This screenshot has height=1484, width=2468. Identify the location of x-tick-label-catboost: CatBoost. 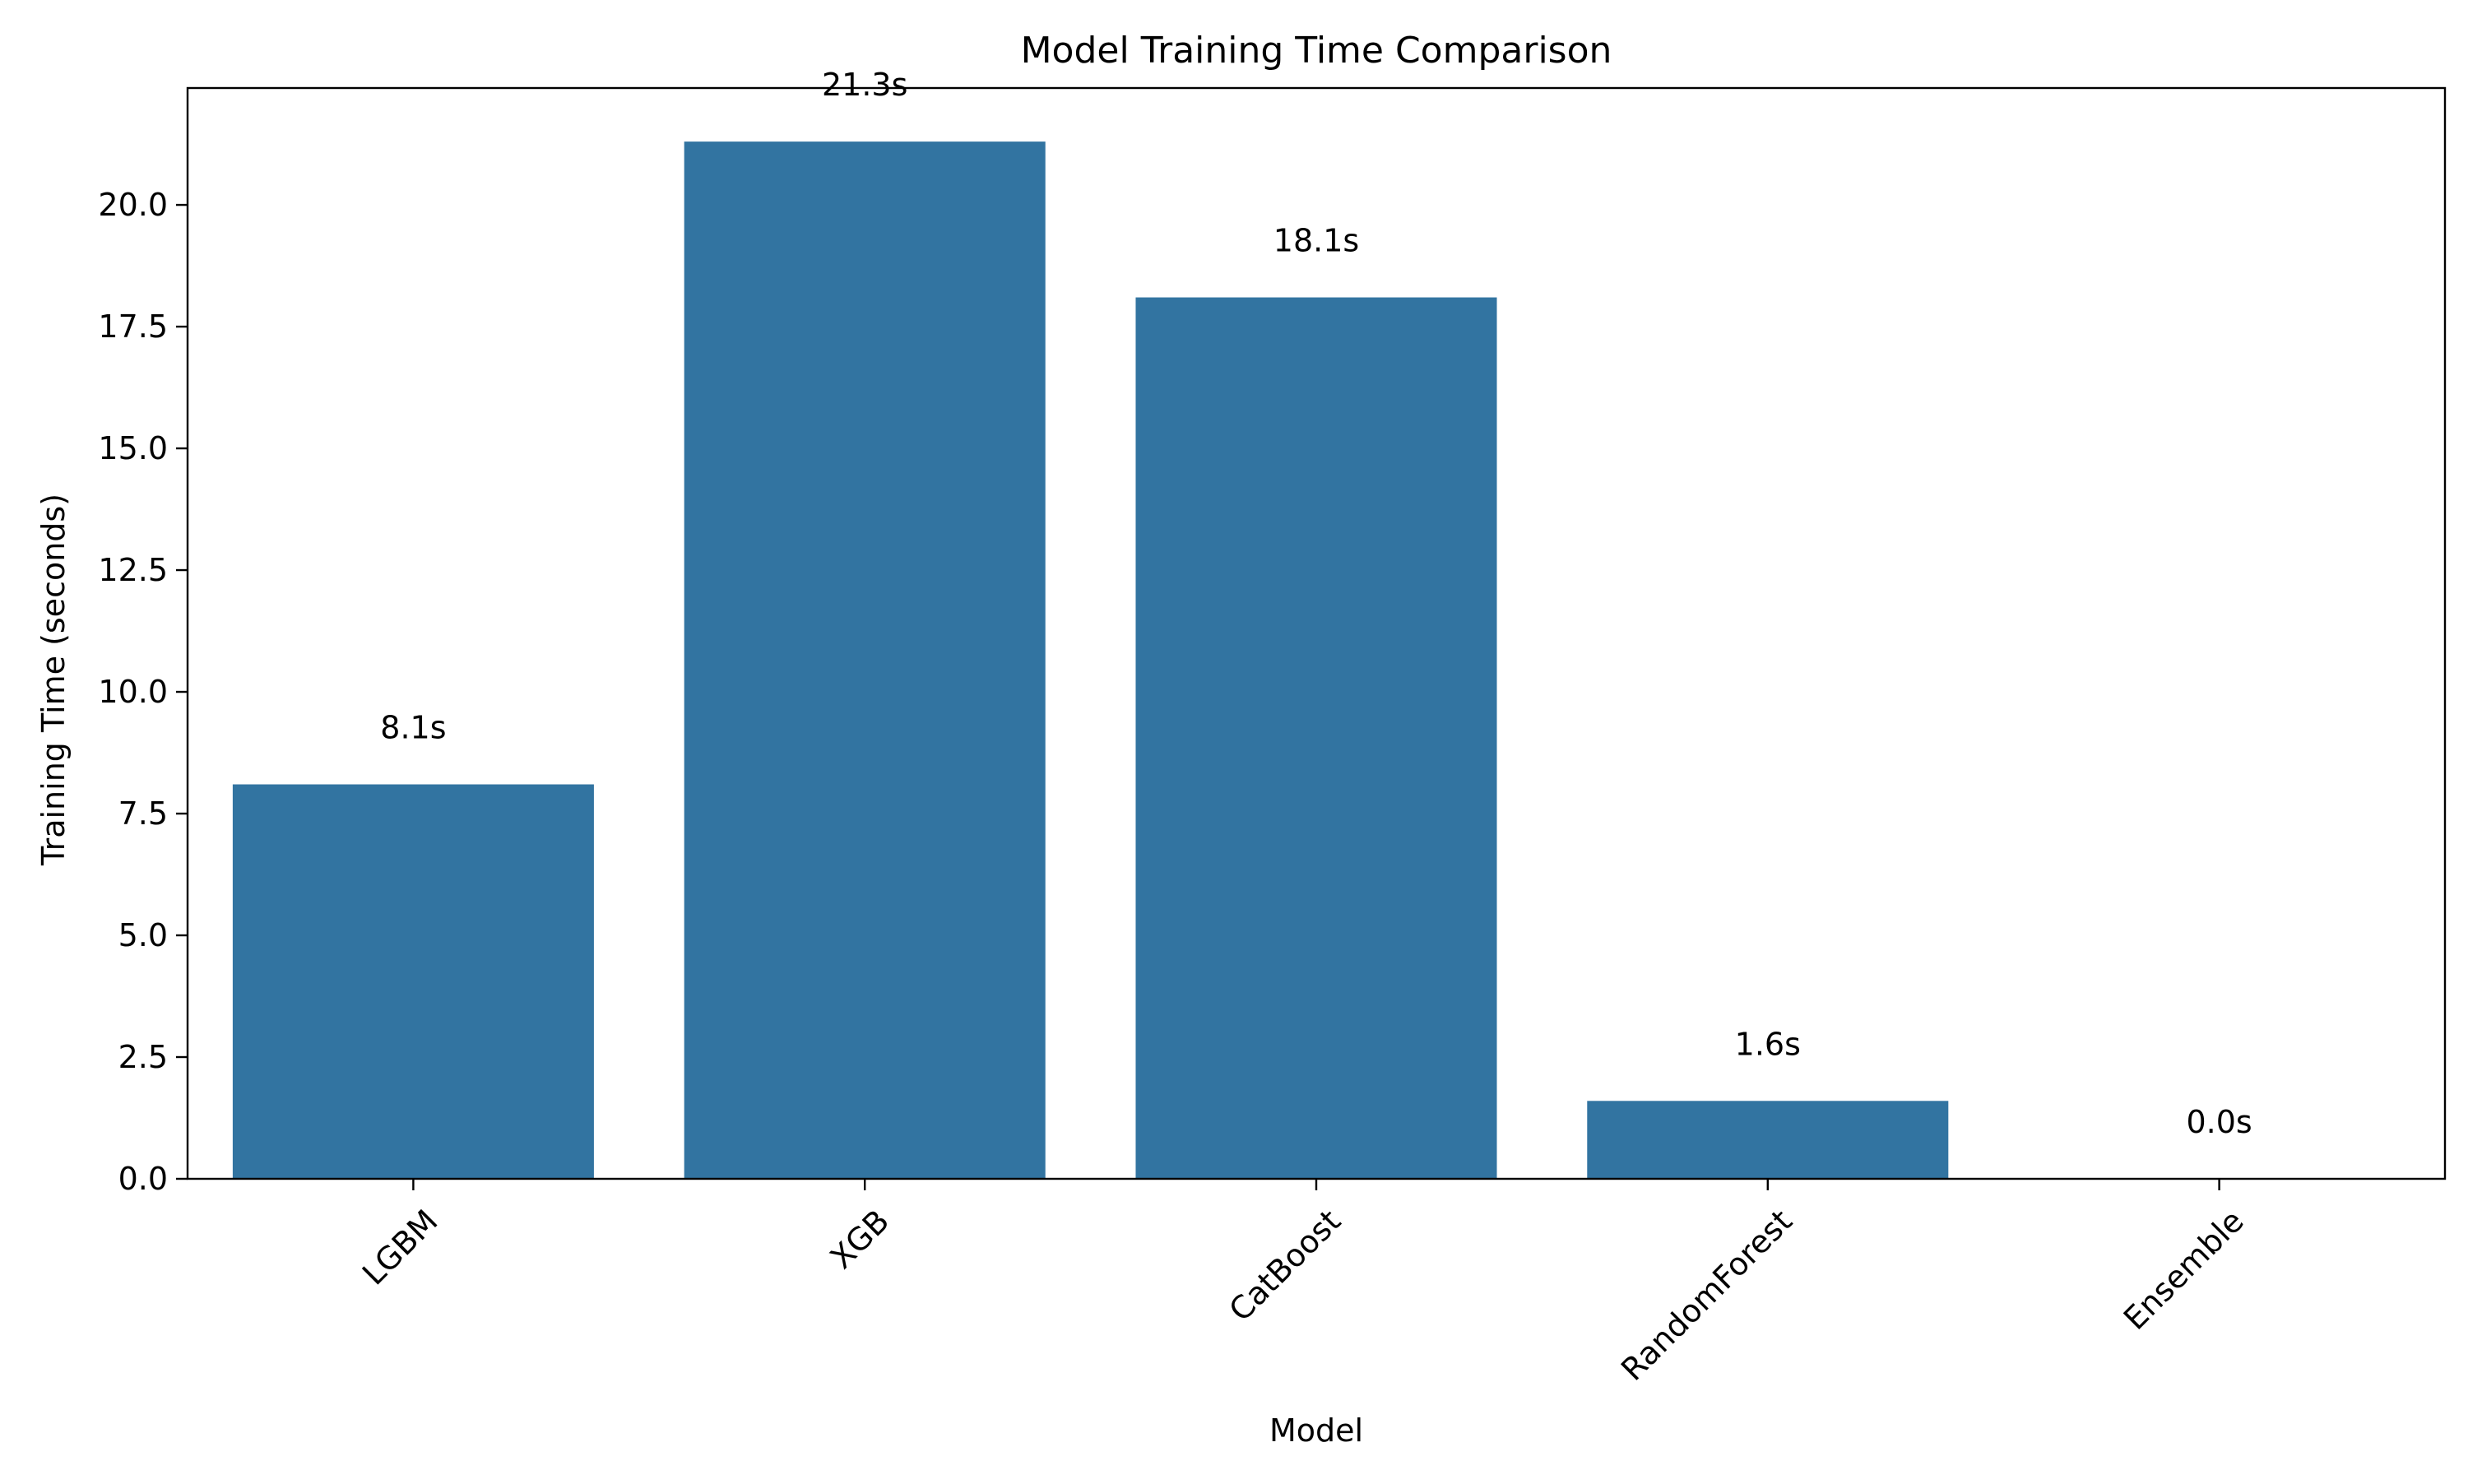
(1285, 1266).